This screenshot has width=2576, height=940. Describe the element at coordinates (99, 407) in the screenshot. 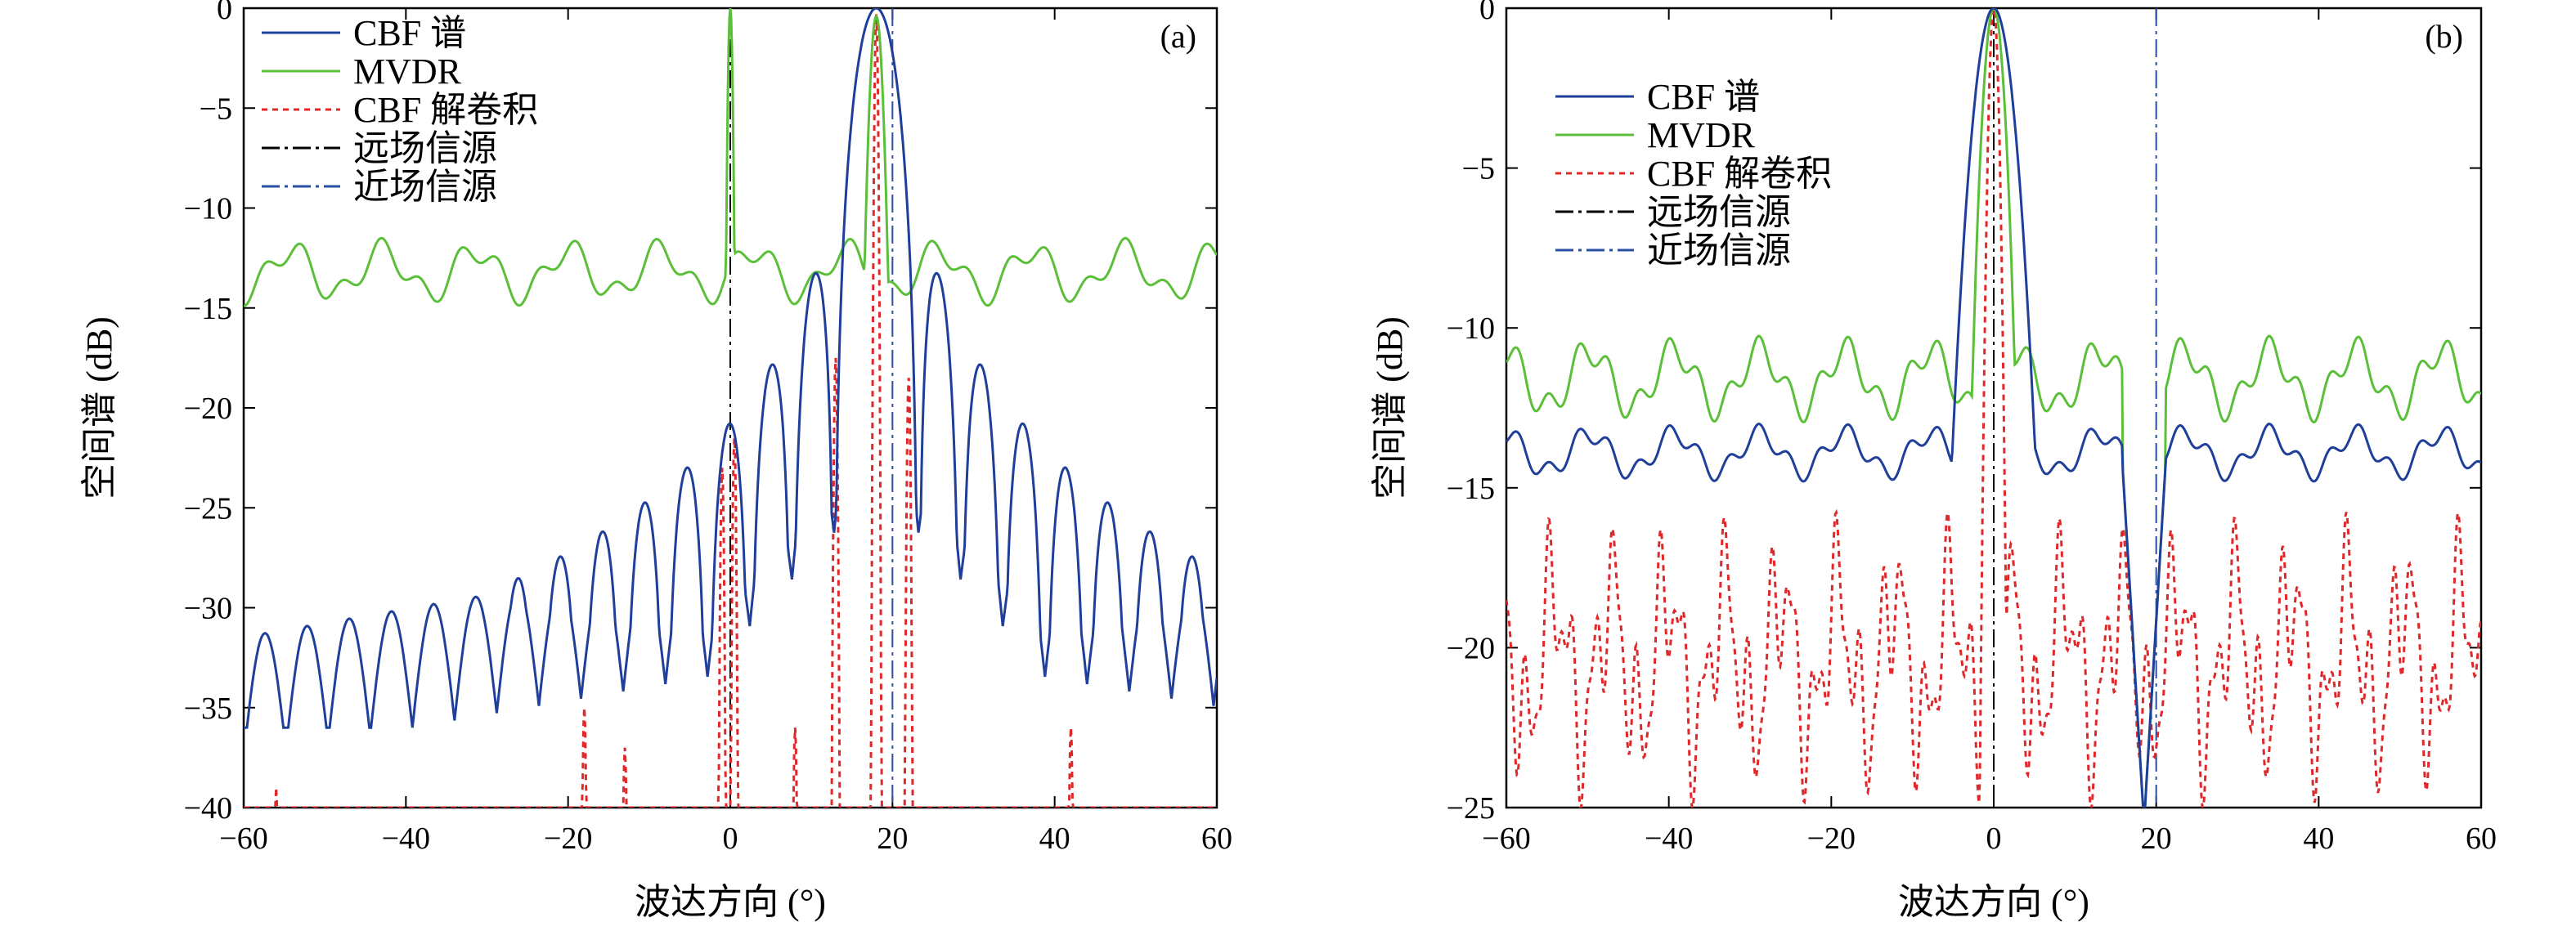

I see `y-axis-label-a: 空间谱 (dB)` at that location.